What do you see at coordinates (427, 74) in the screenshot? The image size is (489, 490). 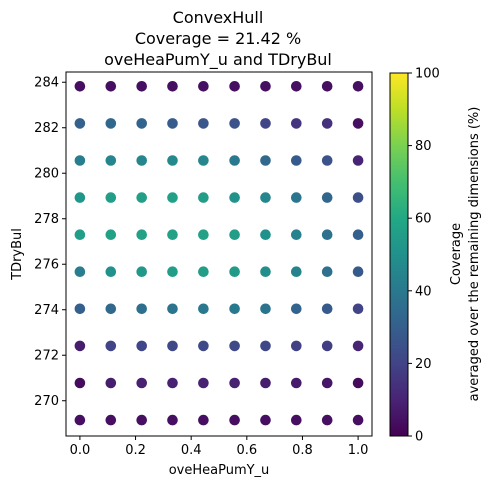 I see `colorbar-tick-label: 100` at bounding box center [427, 74].